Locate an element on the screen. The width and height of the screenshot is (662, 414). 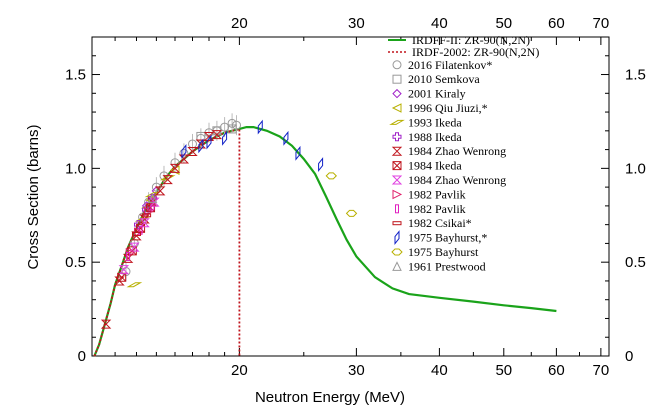
x-tick-label-bottom: 60 is located at coordinates (556, 370).